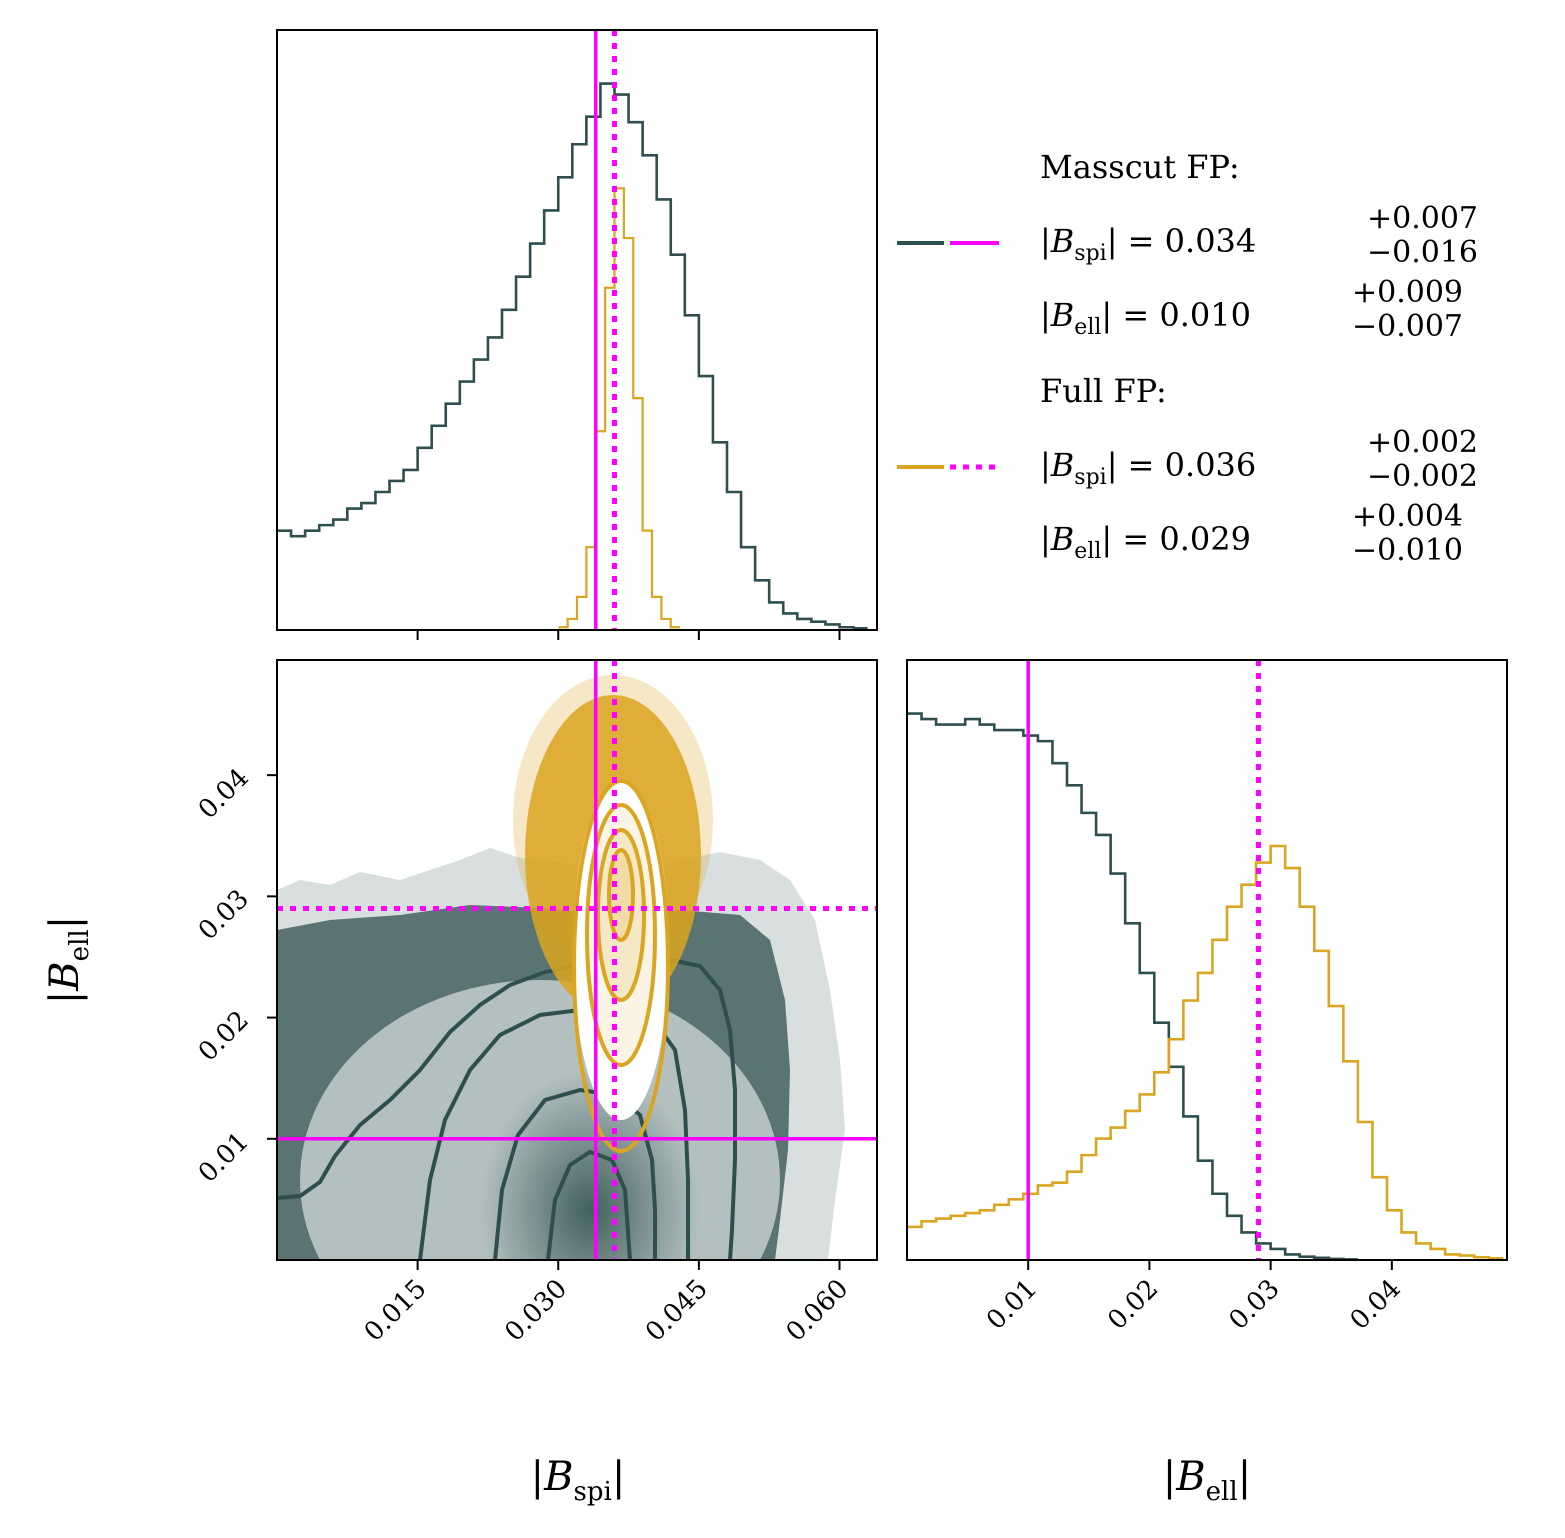  I want to click on ell-xtick-label-0: 0.01, so click(1012, 1305).